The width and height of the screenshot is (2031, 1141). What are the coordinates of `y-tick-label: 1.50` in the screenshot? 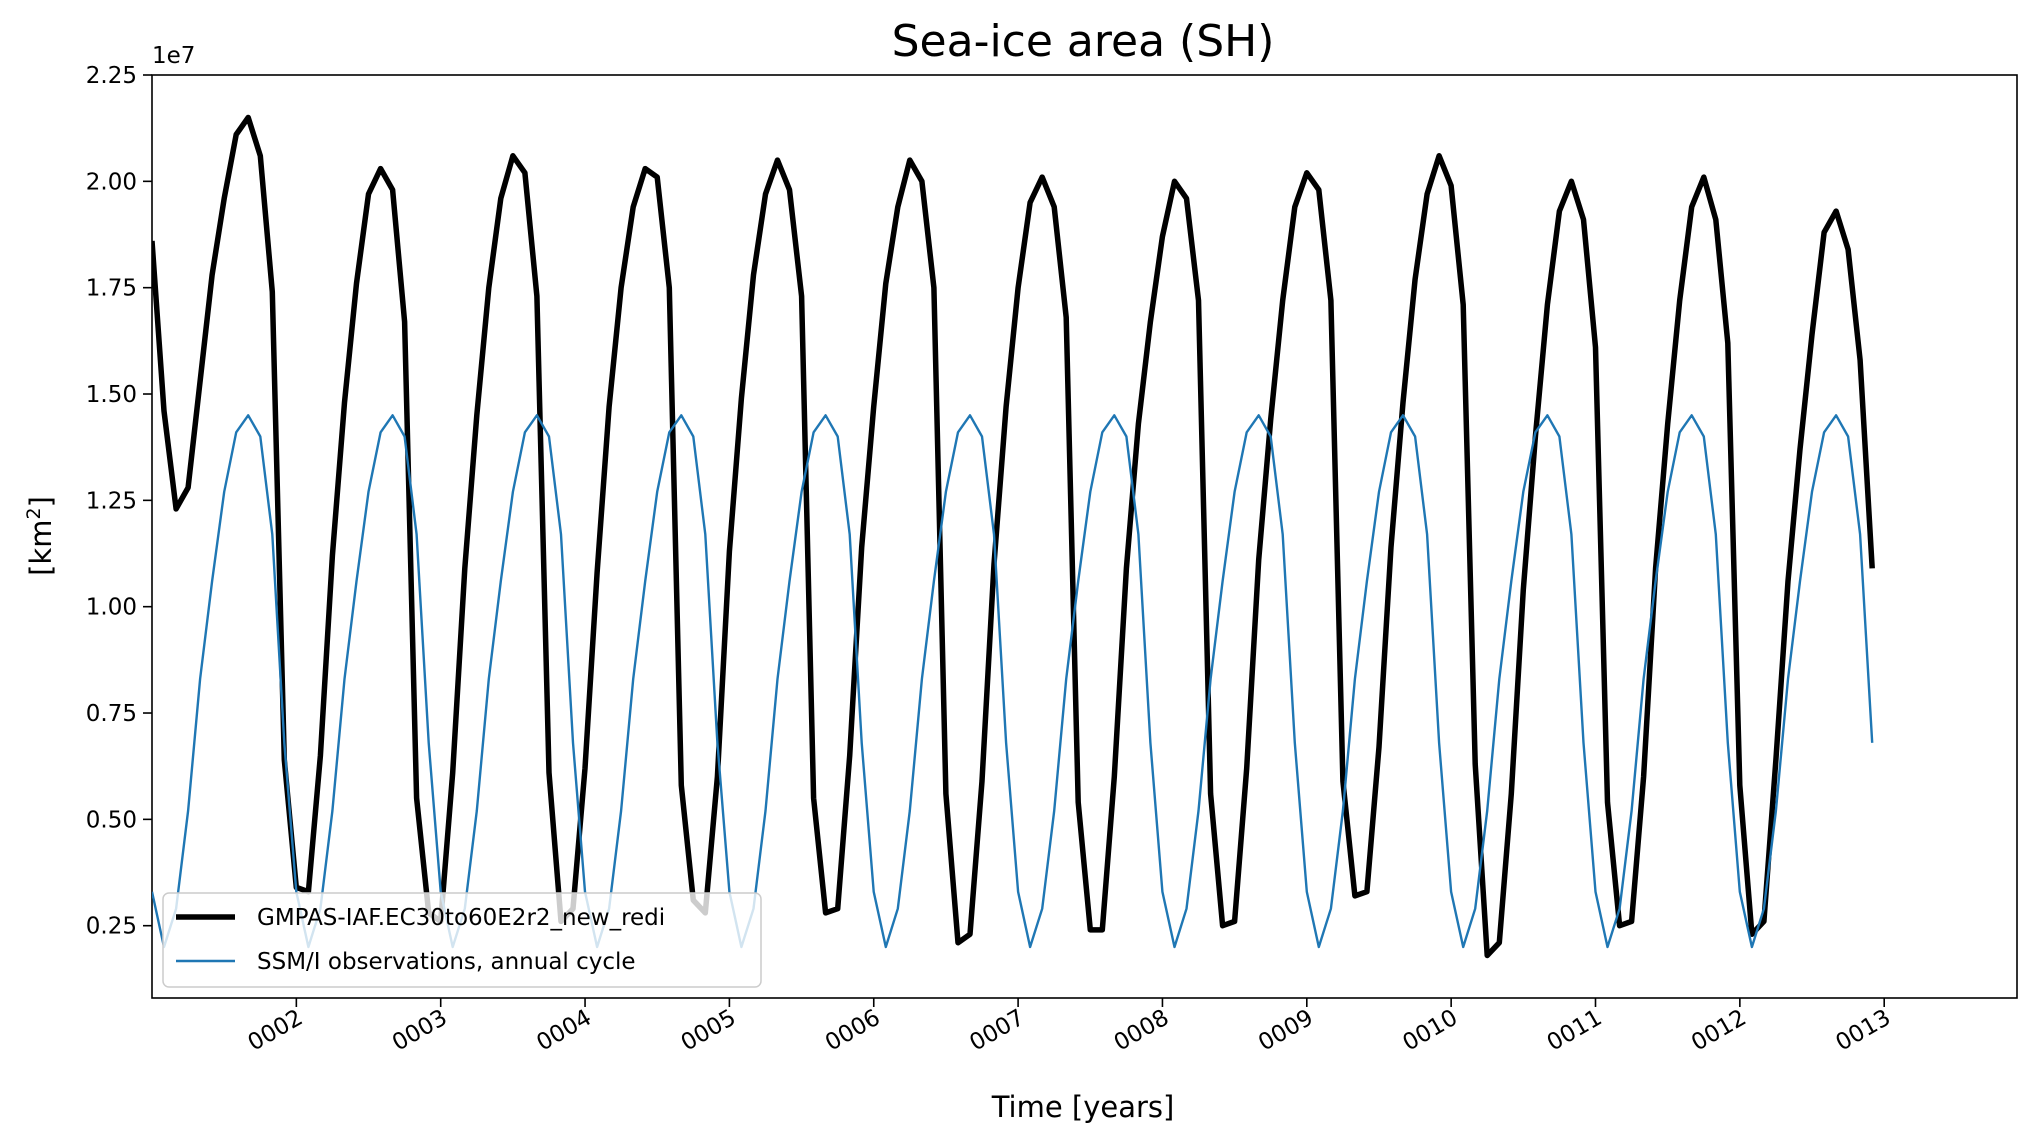 It's located at (111, 395).